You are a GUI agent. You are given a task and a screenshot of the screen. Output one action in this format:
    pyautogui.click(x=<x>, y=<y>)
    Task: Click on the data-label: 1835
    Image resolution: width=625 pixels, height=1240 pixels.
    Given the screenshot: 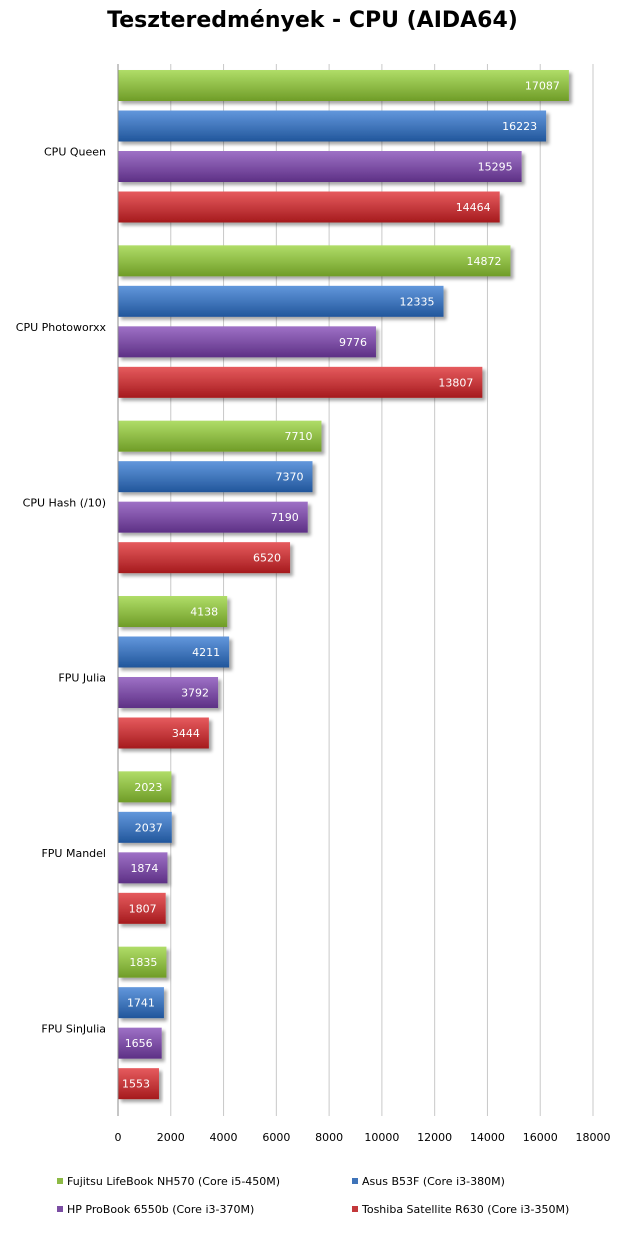 What is the action you would take?
    pyautogui.click(x=143, y=962)
    